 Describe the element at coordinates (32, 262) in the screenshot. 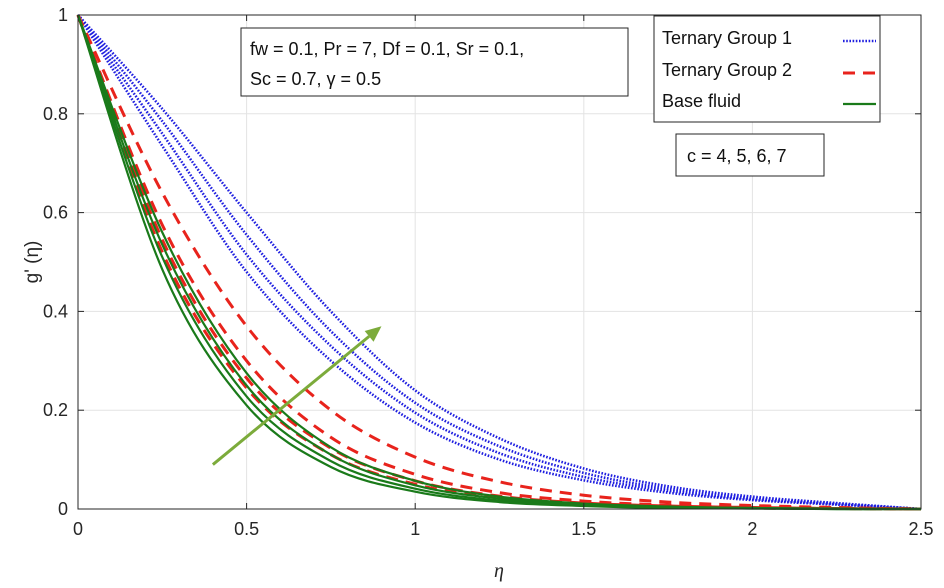

I see `y-axis-label: g' (η)` at that location.